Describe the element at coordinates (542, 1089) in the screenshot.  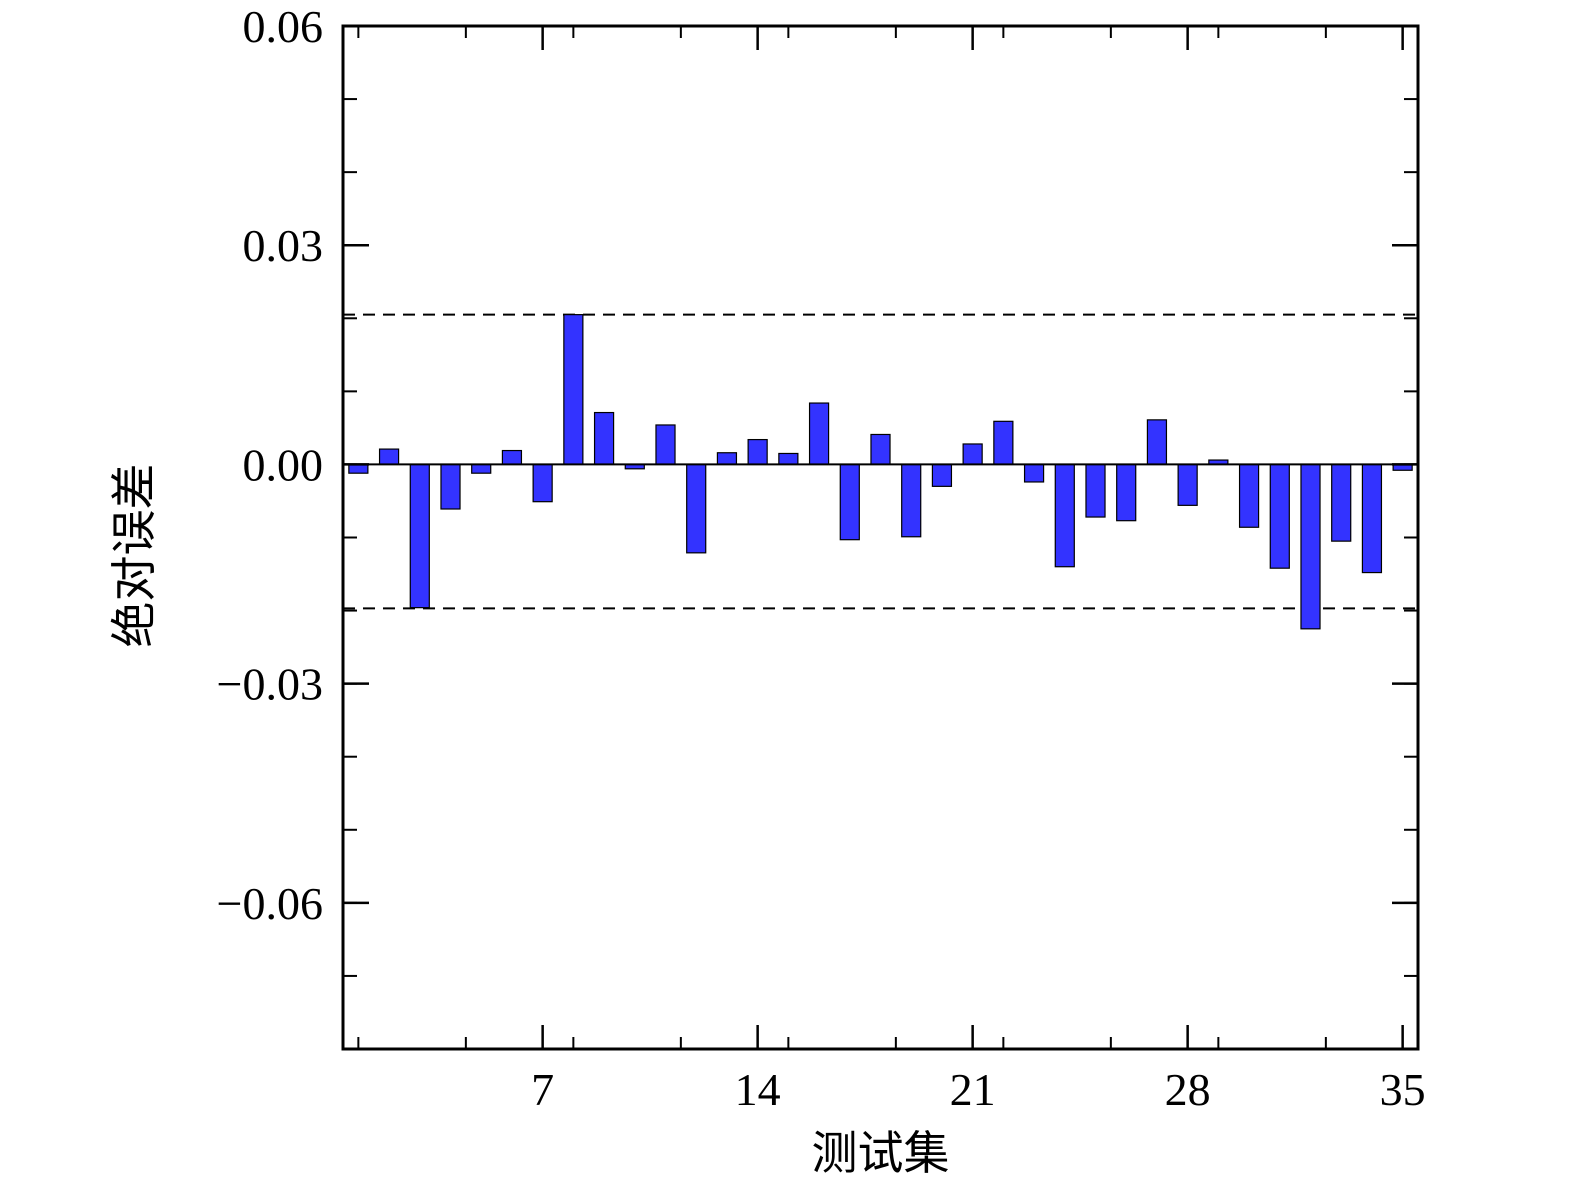
I see `x-tick-label: 7` at that location.